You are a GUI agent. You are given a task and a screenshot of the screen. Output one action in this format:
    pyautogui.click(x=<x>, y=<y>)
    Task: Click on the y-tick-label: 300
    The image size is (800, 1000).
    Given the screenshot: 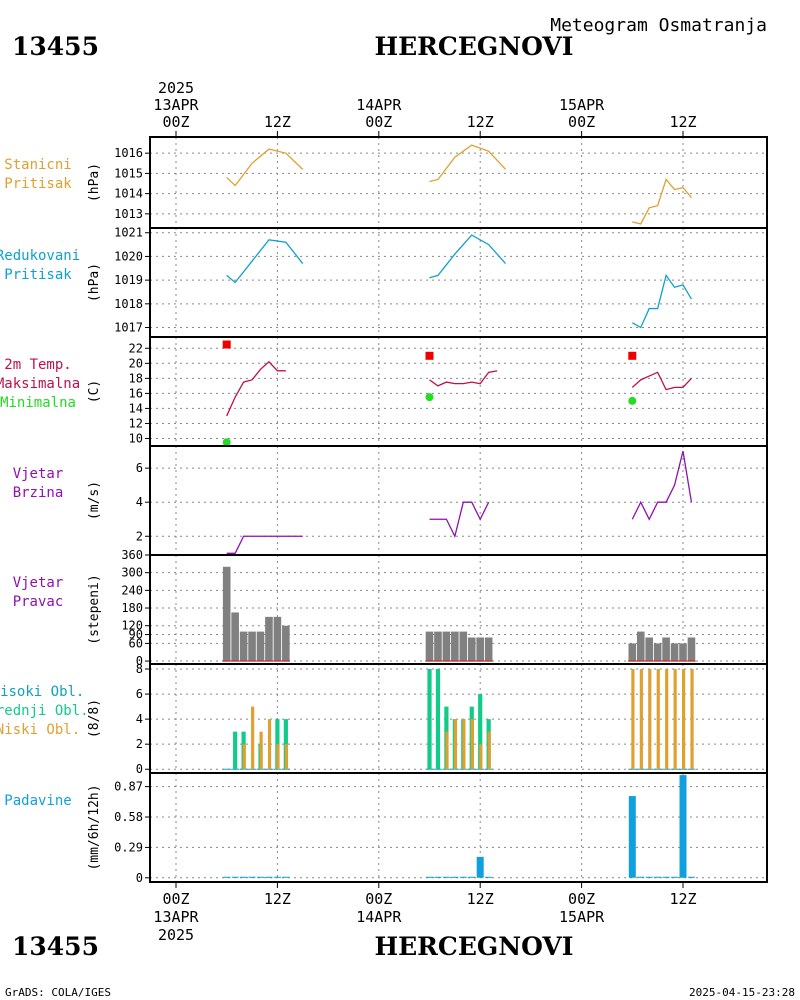 What is the action you would take?
    pyautogui.click(x=132, y=573)
    